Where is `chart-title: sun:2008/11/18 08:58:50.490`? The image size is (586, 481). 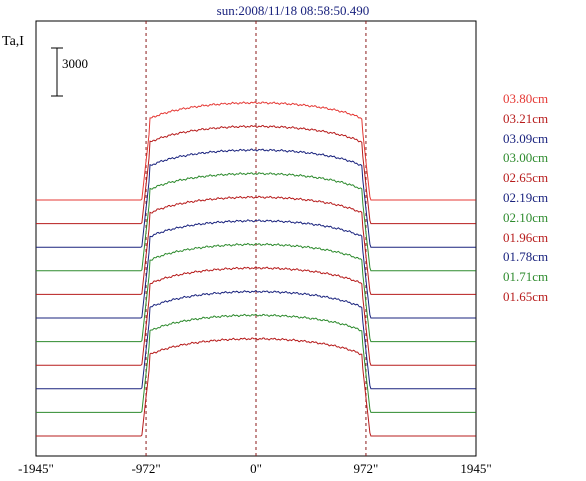 chart-title: sun:2008/11/18 08:58:50.490 is located at coordinates (293, 10).